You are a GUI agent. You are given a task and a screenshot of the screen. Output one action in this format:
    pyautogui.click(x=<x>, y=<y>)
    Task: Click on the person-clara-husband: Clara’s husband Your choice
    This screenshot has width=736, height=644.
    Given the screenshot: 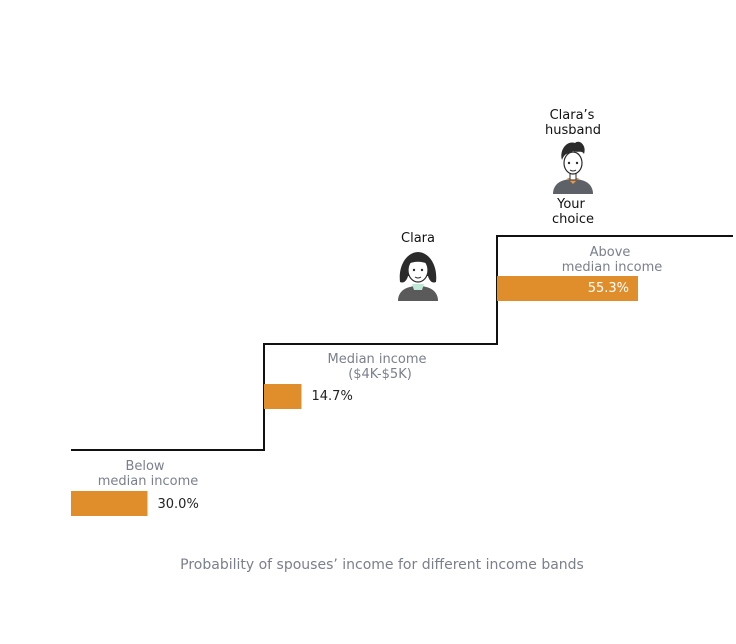 What is the action you would take?
    pyautogui.click(x=573, y=167)
    